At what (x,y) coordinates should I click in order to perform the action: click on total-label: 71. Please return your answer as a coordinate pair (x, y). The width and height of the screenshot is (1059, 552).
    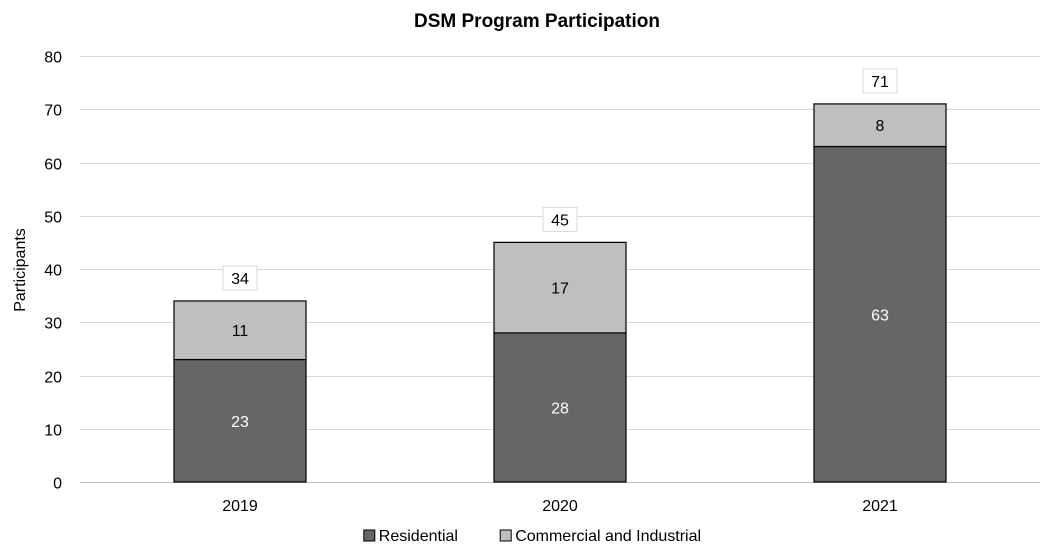
    Looking at the image, I should click on (880, 82).